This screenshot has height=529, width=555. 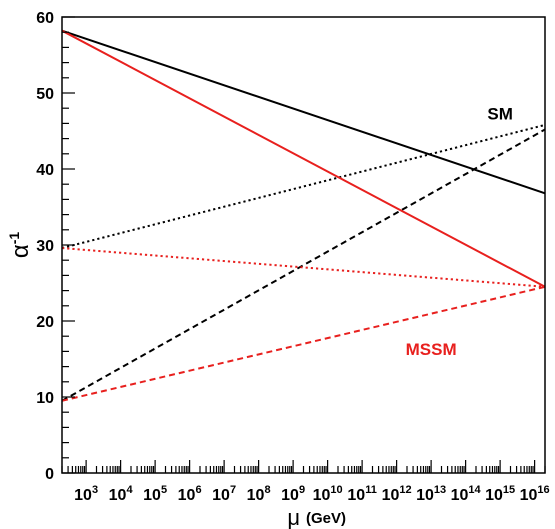 I want to click on y-tick-label: 40, so click(x=45, y=170).